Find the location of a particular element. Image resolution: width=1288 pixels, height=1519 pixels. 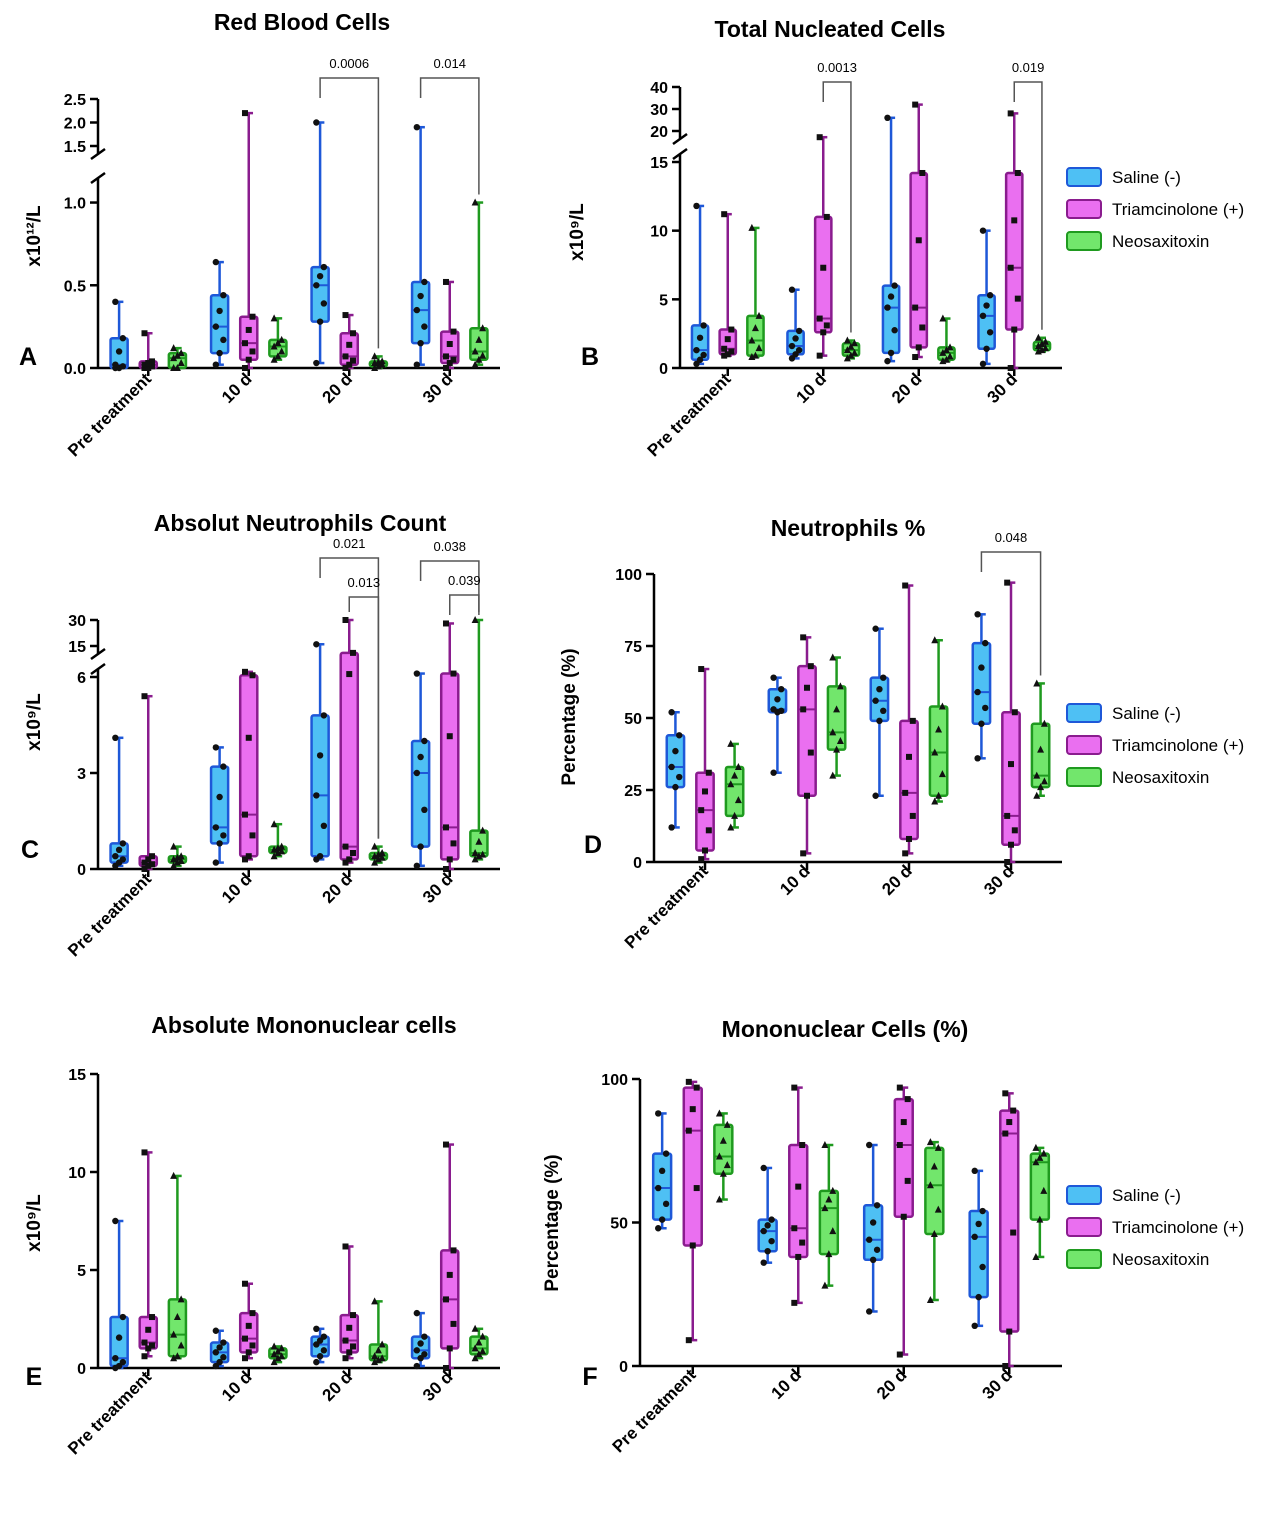

box-neosaxitoxin is located at coordinates (829, 1215).